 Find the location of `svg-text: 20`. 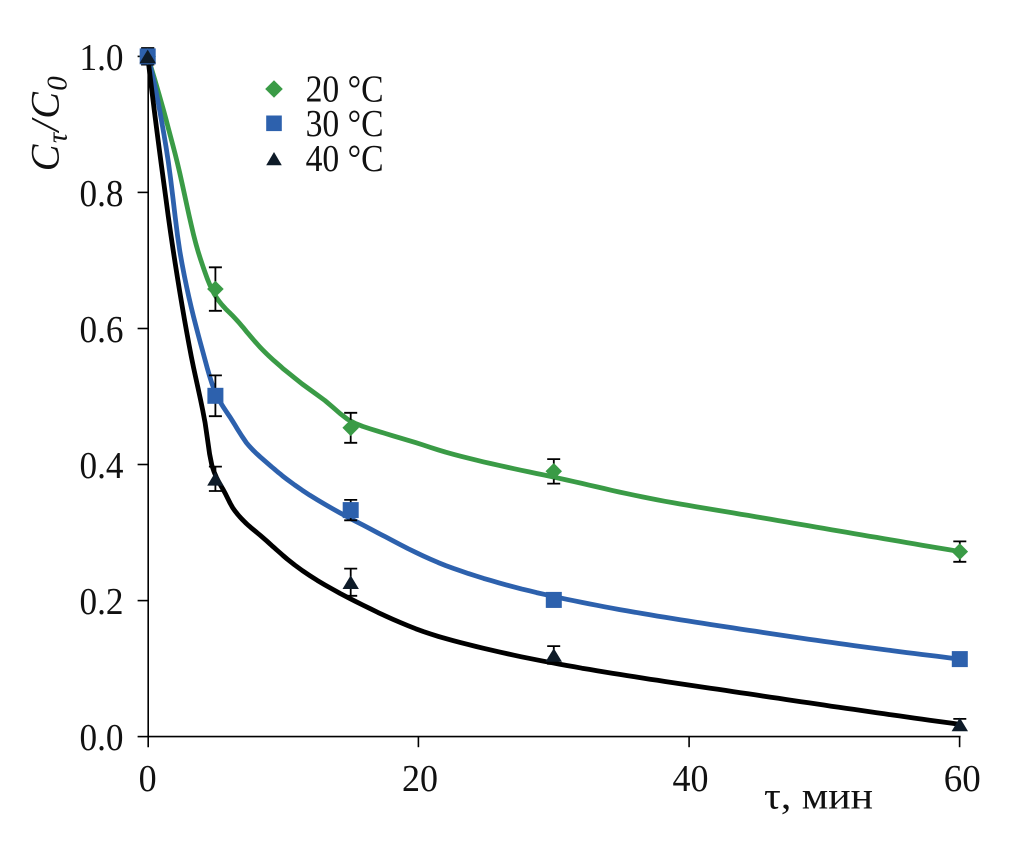

svg-text: 20 is located at coordinates (420, 779).